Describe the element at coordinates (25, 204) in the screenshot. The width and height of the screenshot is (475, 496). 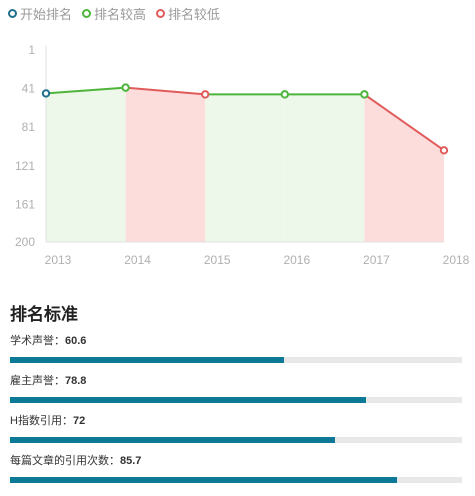
I see `y-tick-label: 161` at that location.